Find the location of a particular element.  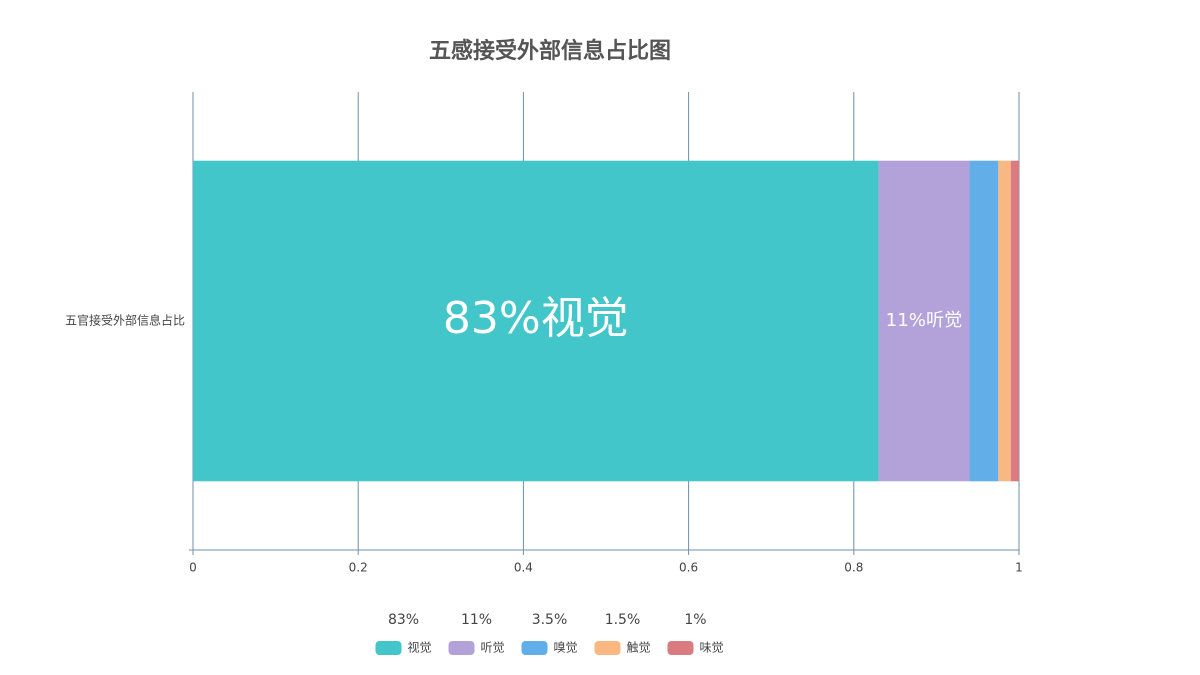

x-tick-label: 1 is located at coordinates (1019, 568).